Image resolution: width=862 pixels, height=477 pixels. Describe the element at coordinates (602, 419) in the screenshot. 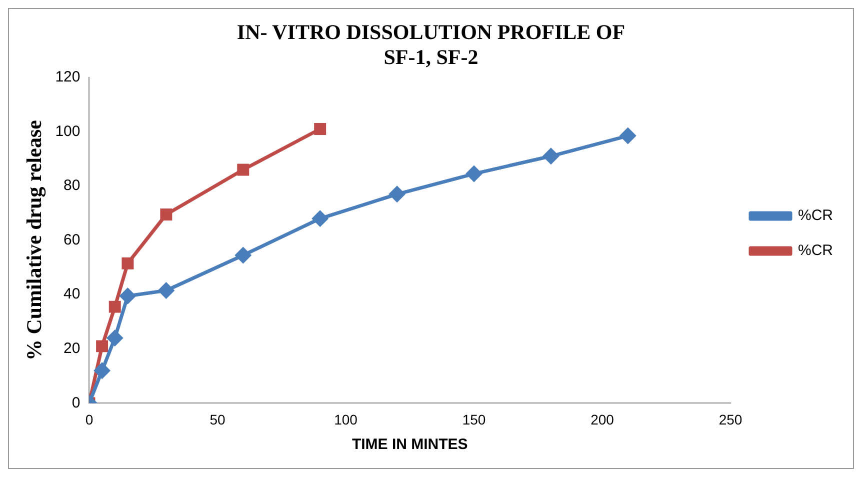

I see `x-tick-label: 200` at that location.